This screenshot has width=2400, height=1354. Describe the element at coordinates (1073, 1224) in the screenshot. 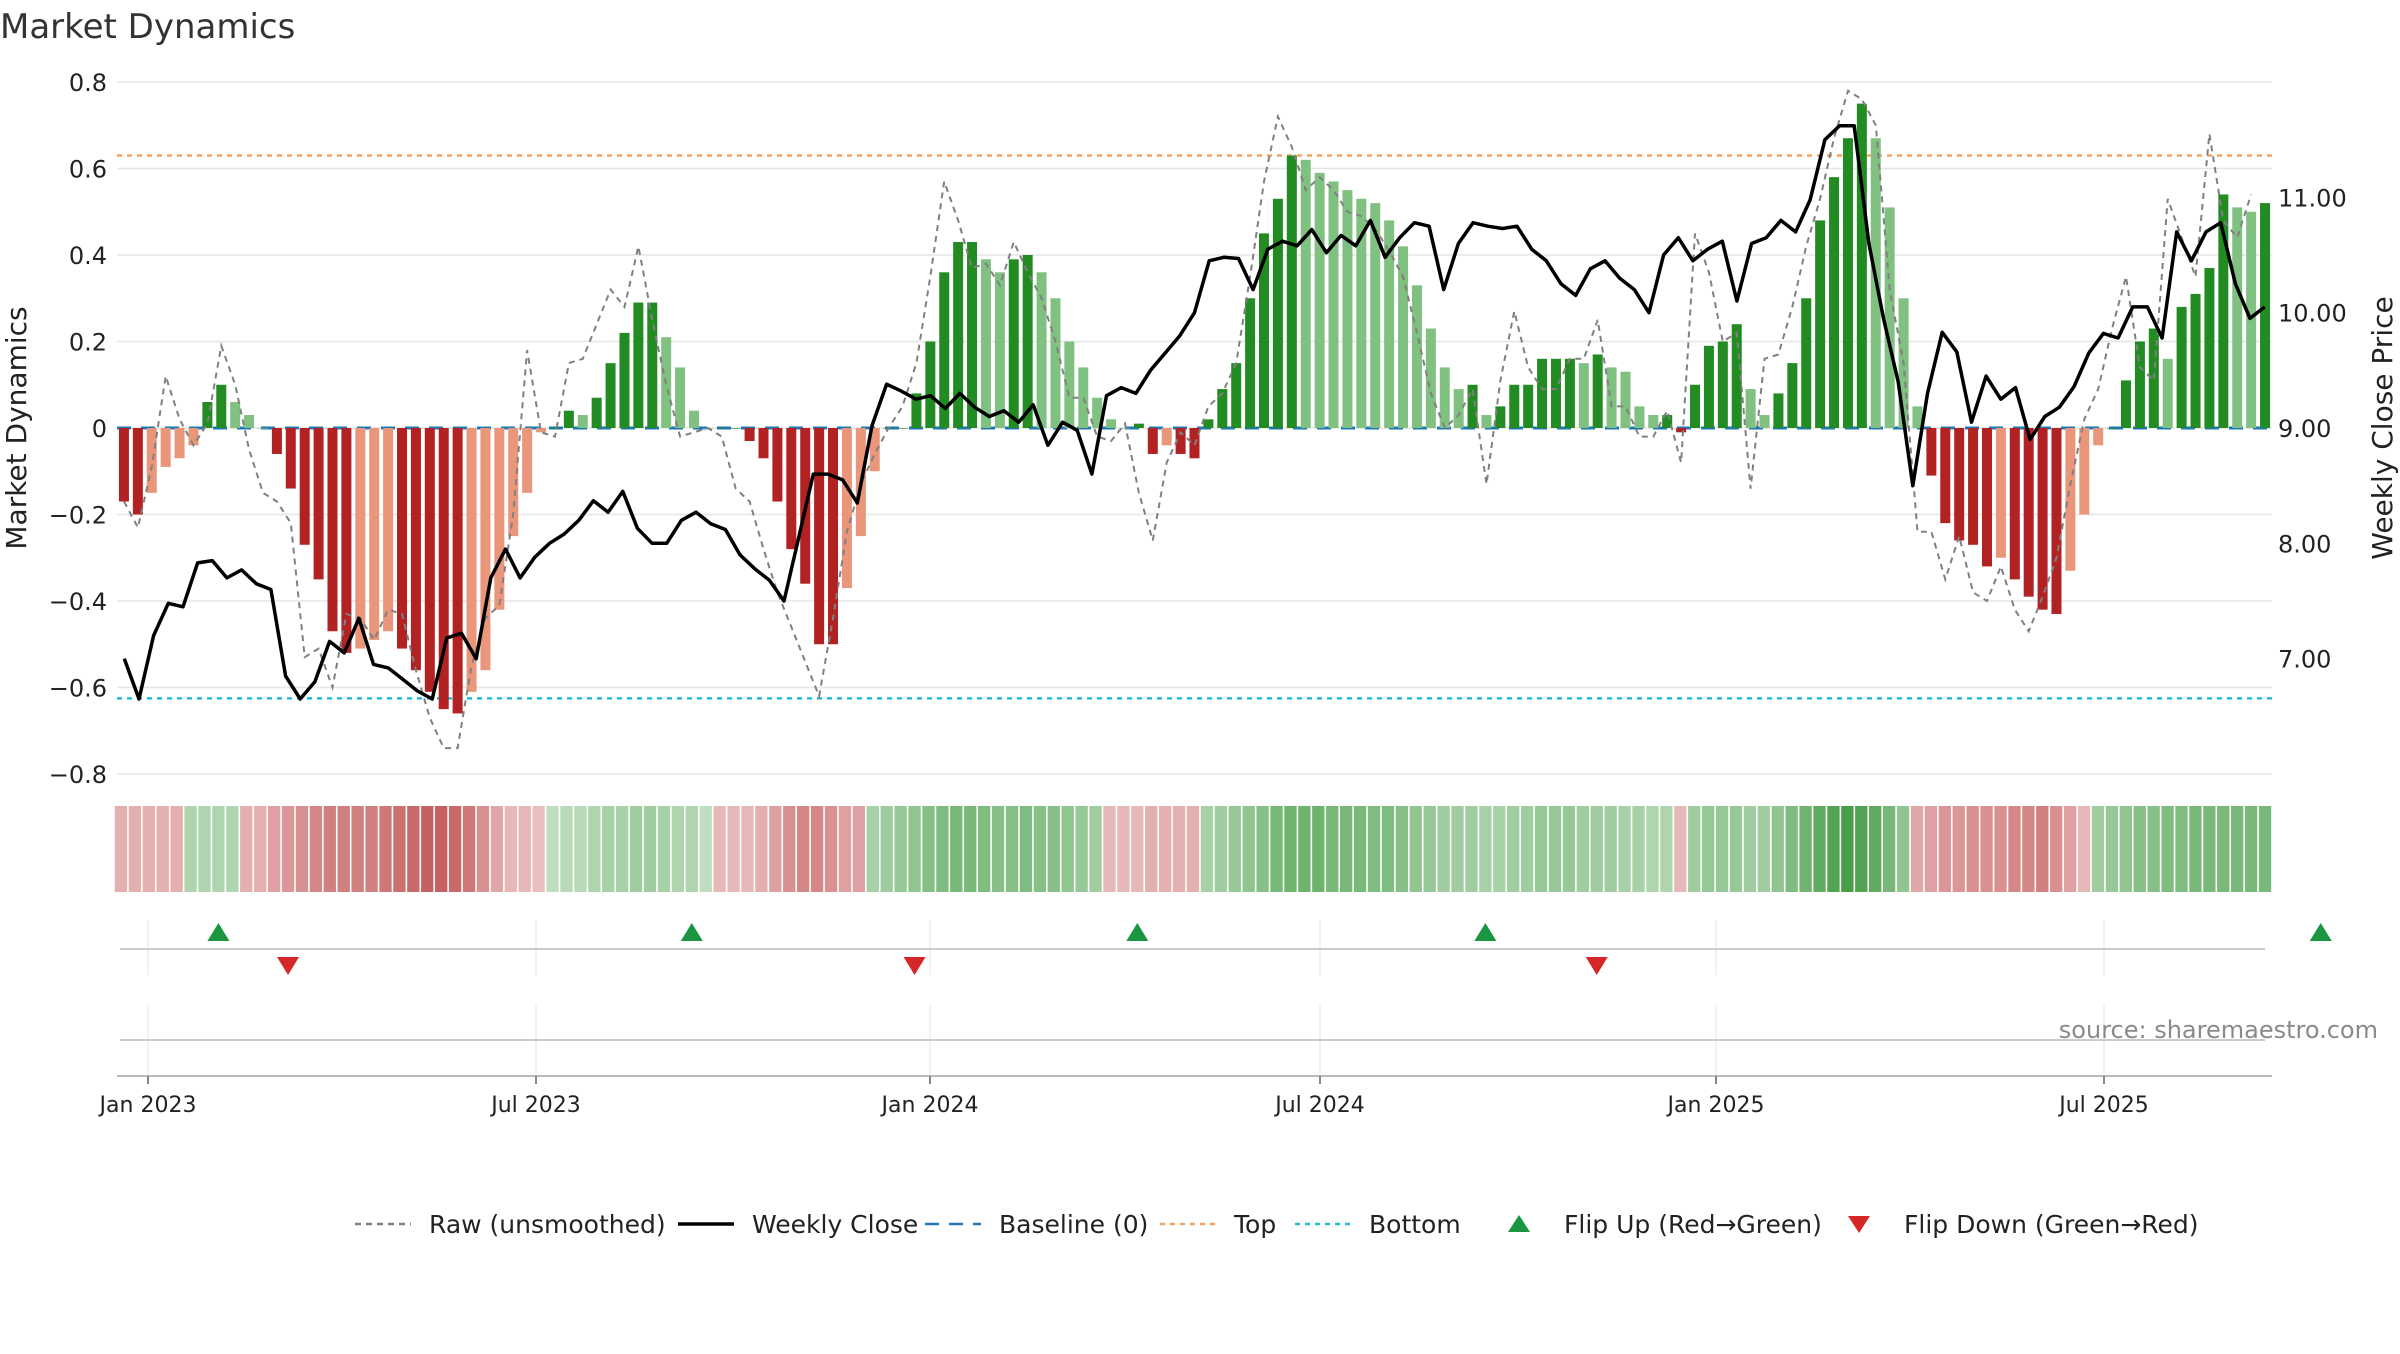

I see `legend-label: Baseline (0)` at that location.